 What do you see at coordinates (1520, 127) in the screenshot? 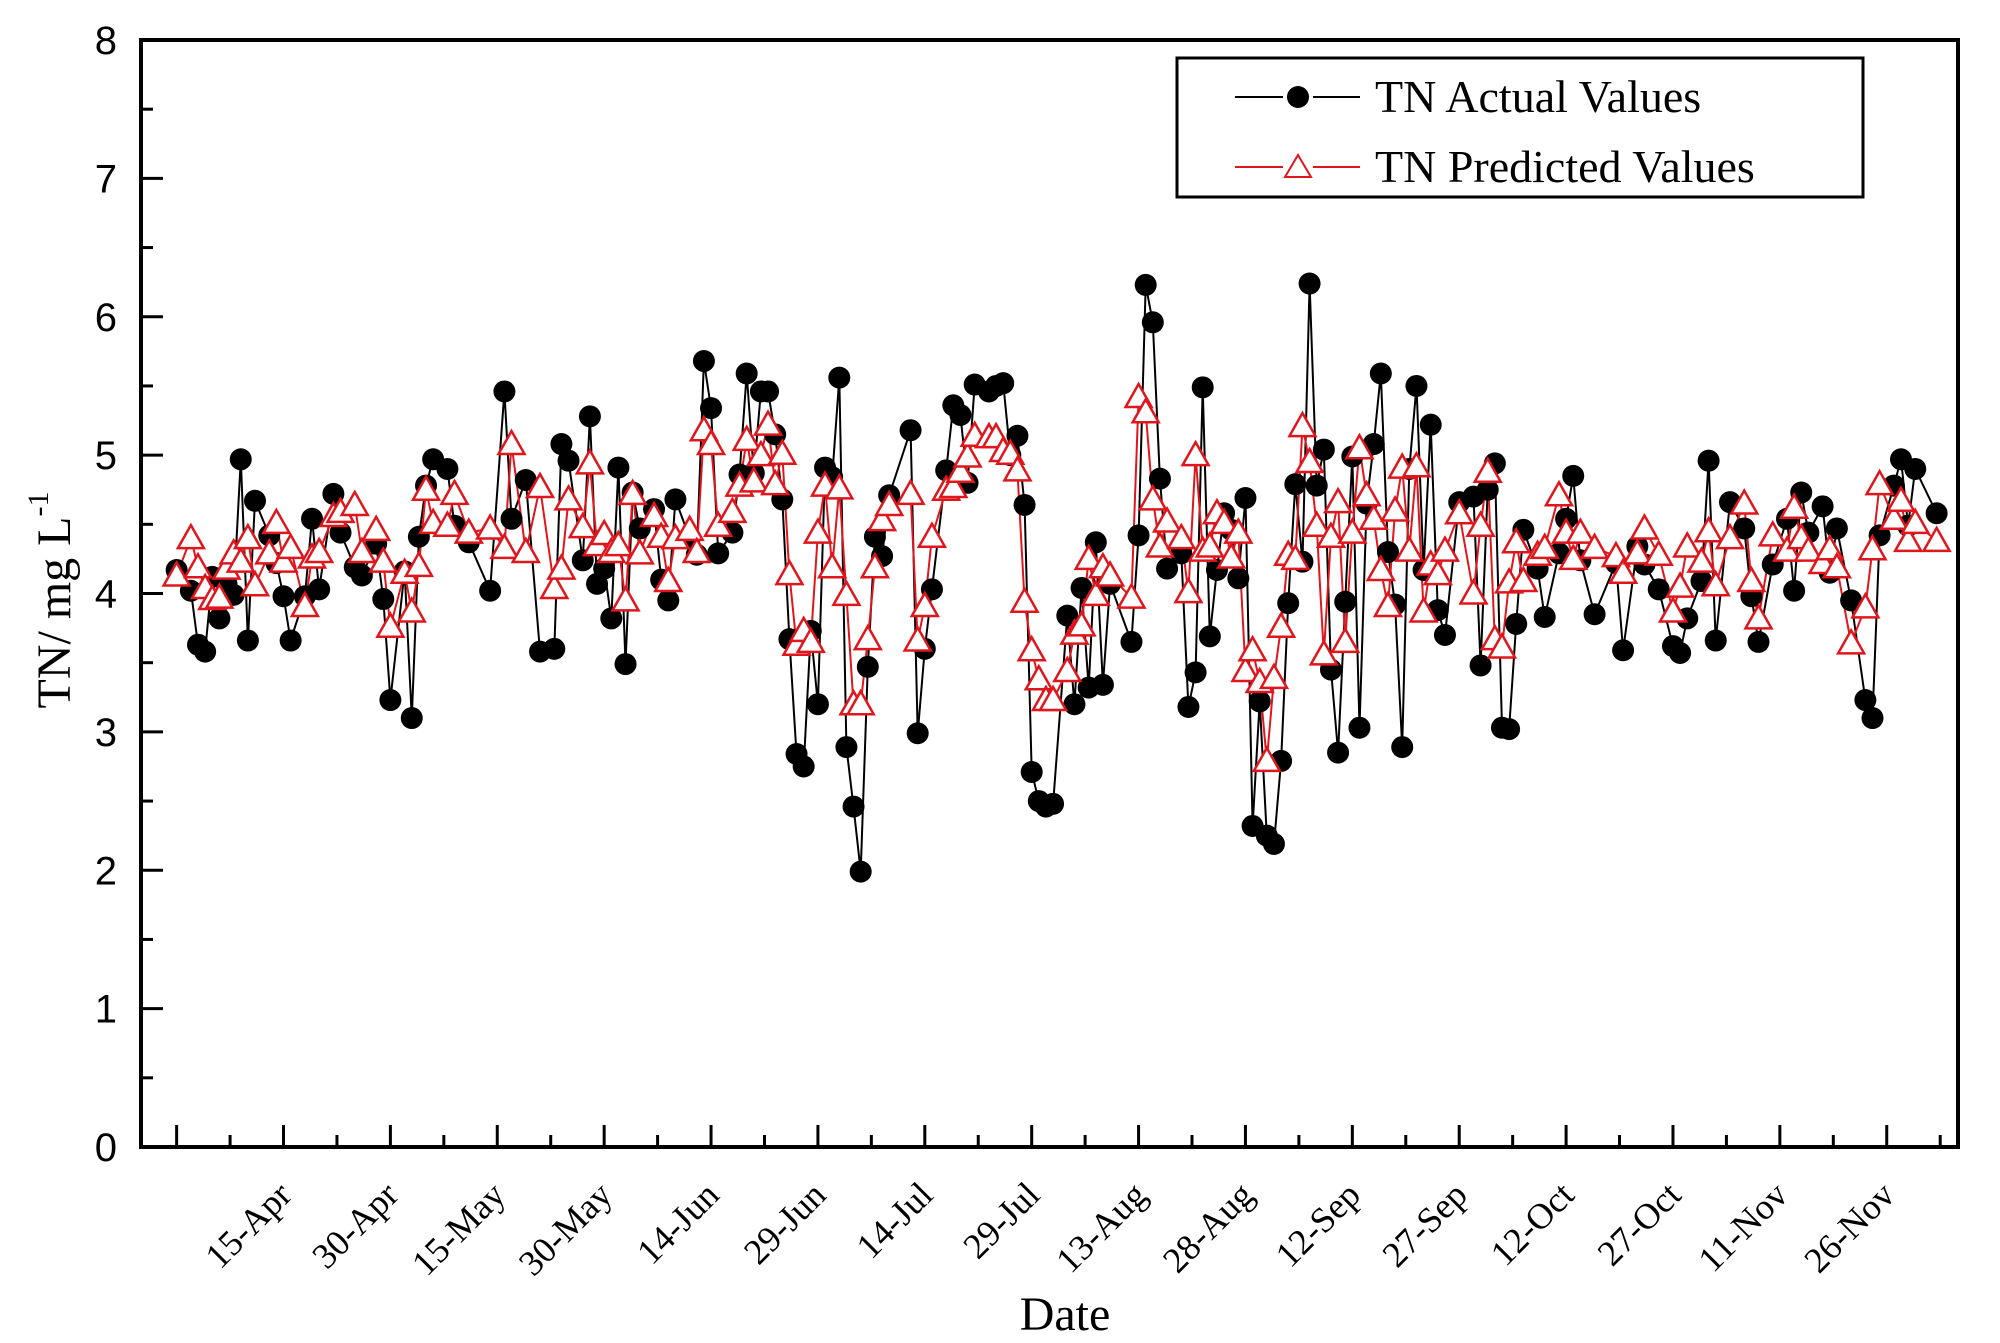
I see `legend-box` at bounding box center [1520, 127].